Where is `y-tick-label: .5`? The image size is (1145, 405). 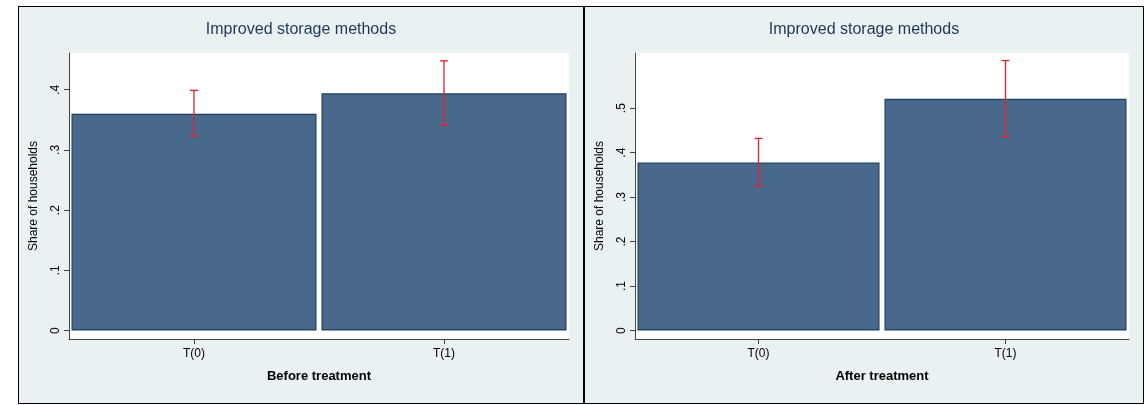
y-tick-label: .5 is located at coordinates (621, 108).